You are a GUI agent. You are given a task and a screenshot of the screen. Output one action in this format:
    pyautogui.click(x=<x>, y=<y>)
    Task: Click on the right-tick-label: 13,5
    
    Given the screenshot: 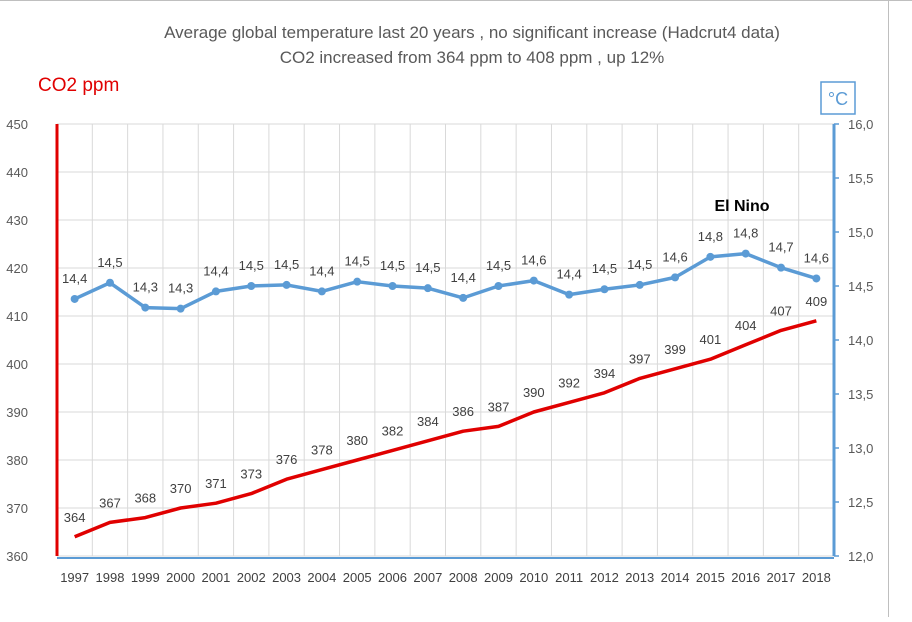 What is the action you would take?
    pyautogui.click(x=860, y=394)
    